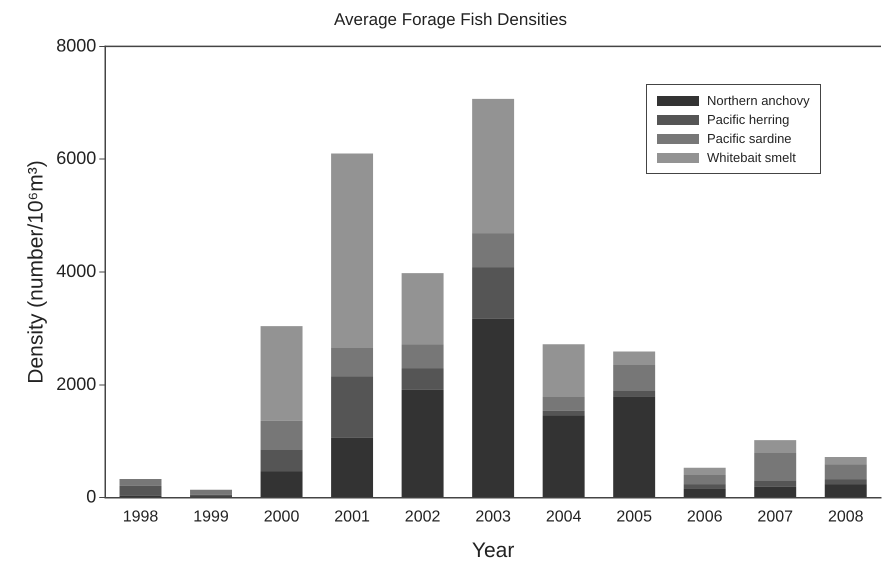 The image size is (893, 576). Describe the element at coordinates (76, 45) in the screenshot. I see `y-tick-label: 8000` at that location.